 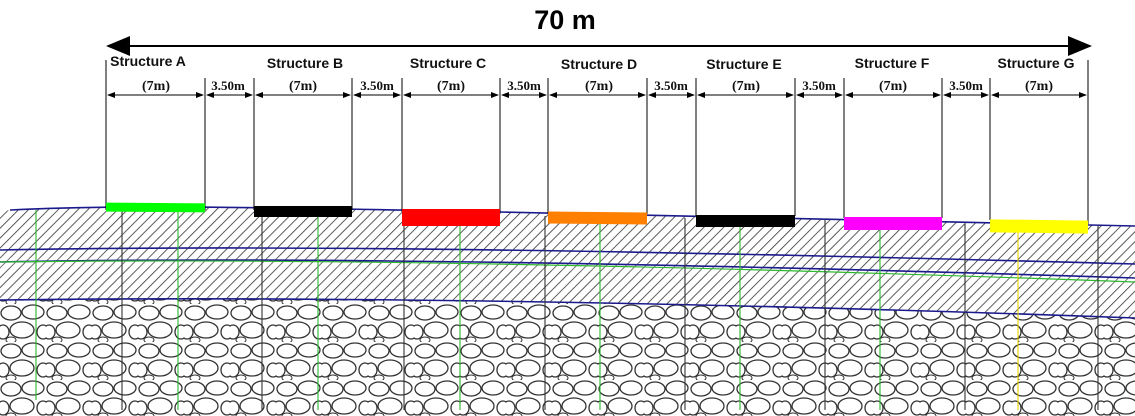 I want to click on gap-label-ef: 3.50m, so click(x=819, y=85).